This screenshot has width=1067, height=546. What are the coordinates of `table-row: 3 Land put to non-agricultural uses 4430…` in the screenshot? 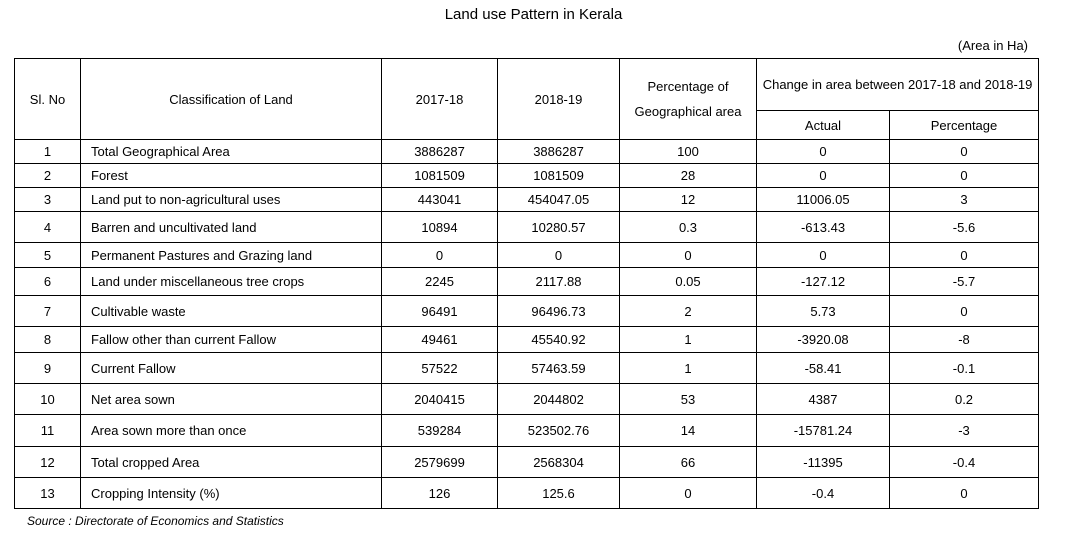 It's located at (527, 199).